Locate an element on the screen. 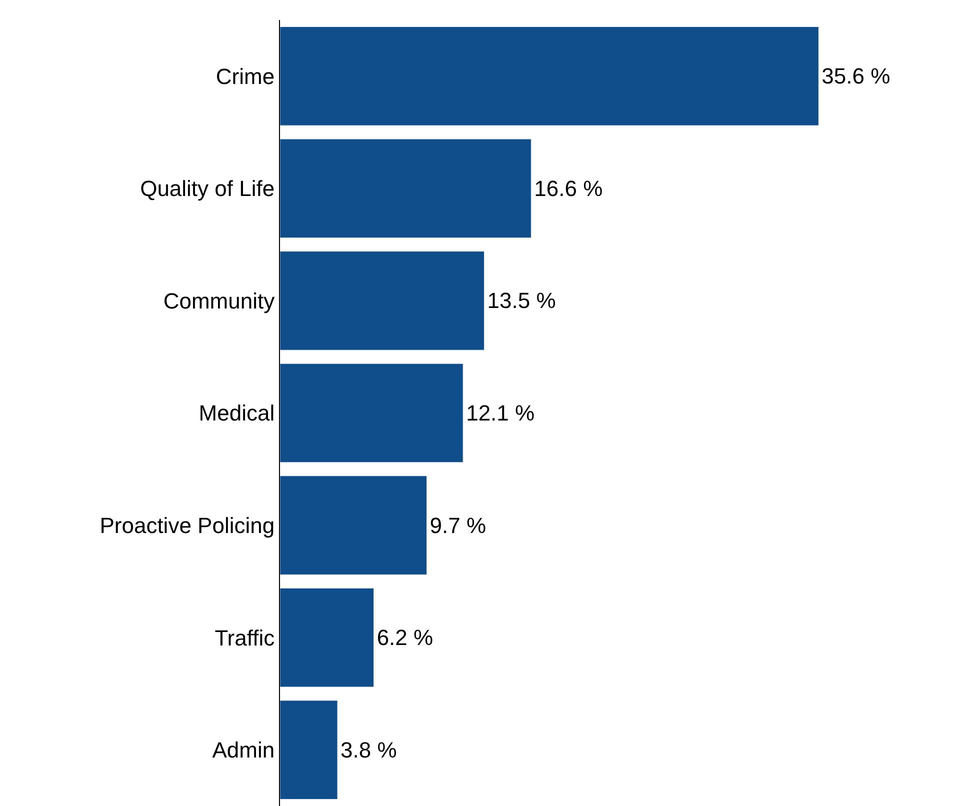 The height and width of the screenshot is (806, 957). y-tick-label: Crime is located at coordinates (245, 76).